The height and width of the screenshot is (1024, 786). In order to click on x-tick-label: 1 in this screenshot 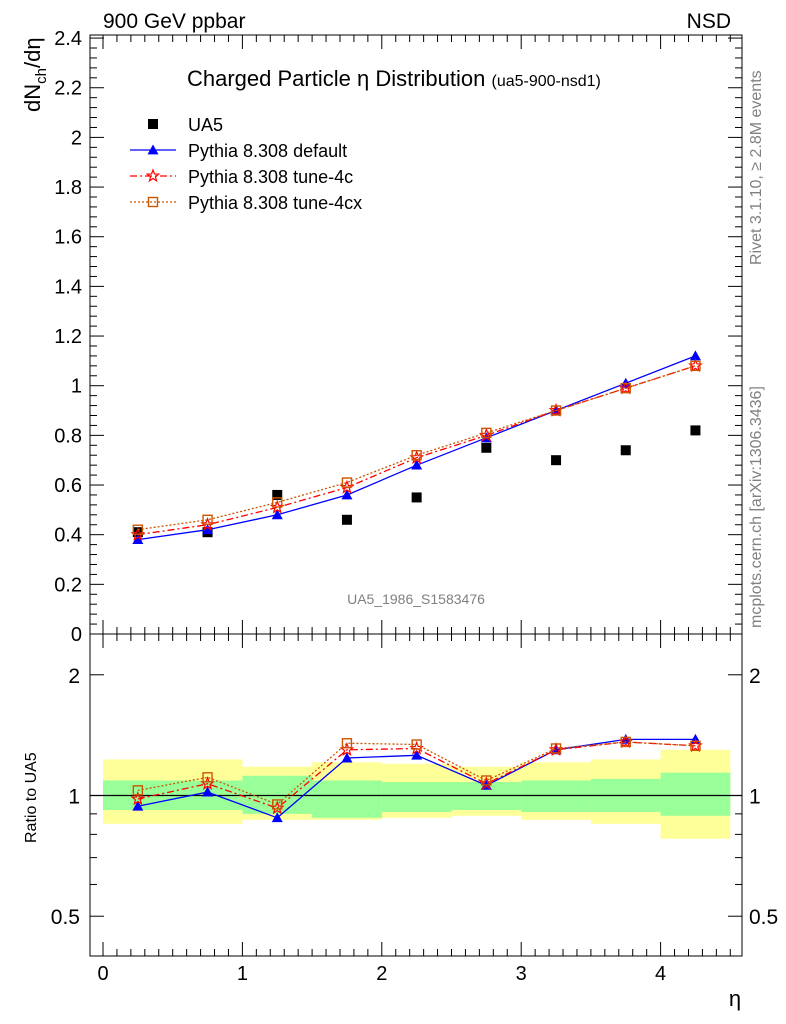, I will do `click(242, 974)`.